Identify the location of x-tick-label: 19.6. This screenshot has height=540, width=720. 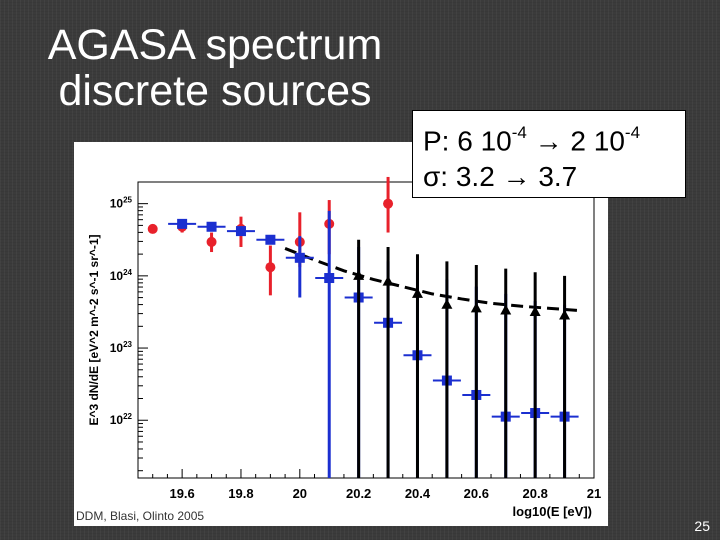
(181, 493).